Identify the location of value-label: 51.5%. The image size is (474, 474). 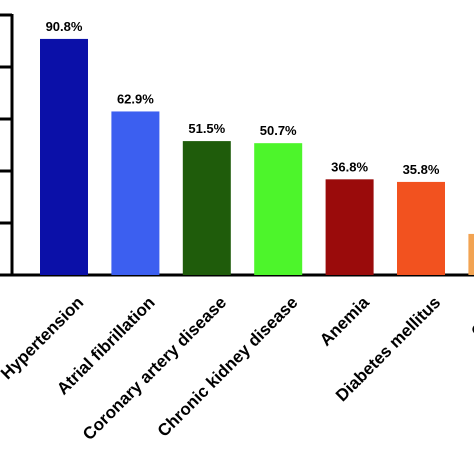
(206, 128).